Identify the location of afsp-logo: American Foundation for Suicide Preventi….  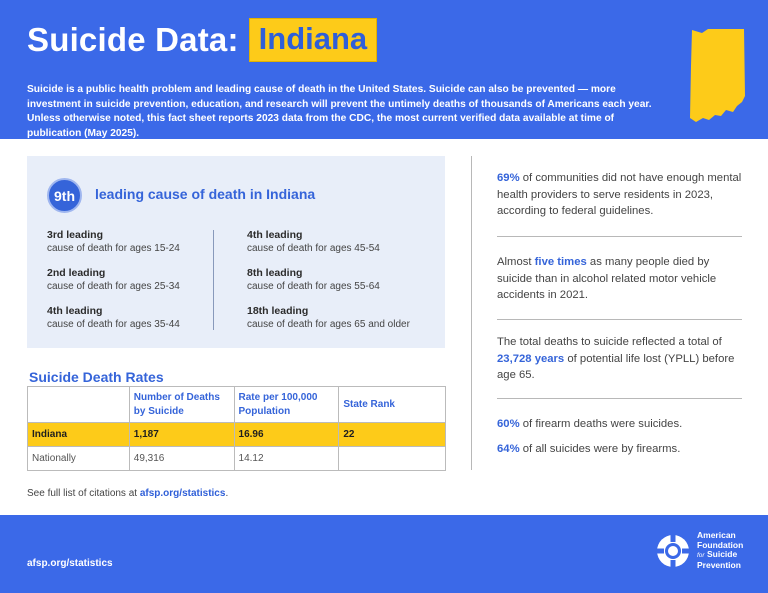
(699, 550).